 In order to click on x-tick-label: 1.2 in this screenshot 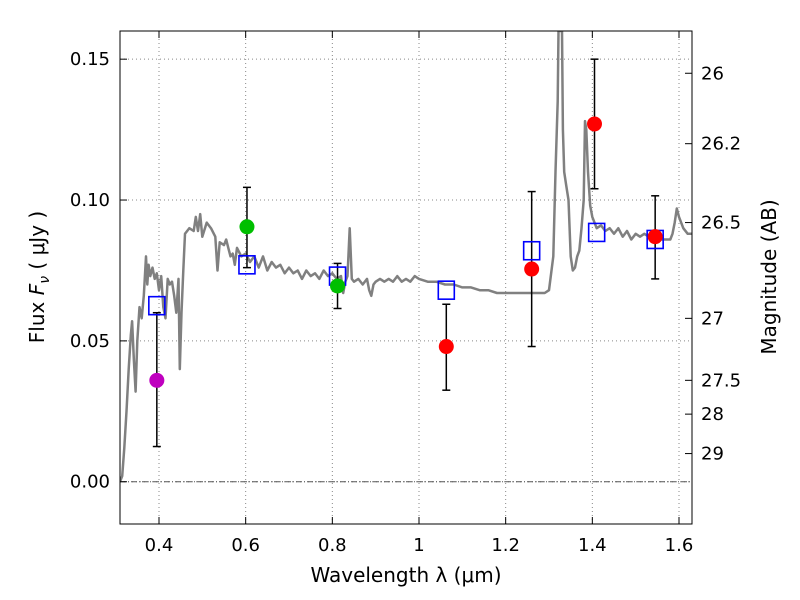, I will do `click(505, 545)`.